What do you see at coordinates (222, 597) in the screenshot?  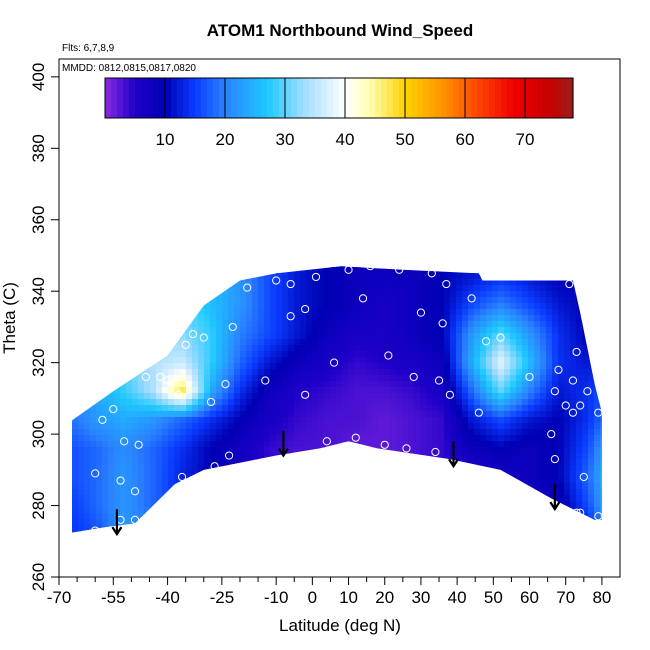 I see `x-tick-label: -25` at bounding box center [222, 597].